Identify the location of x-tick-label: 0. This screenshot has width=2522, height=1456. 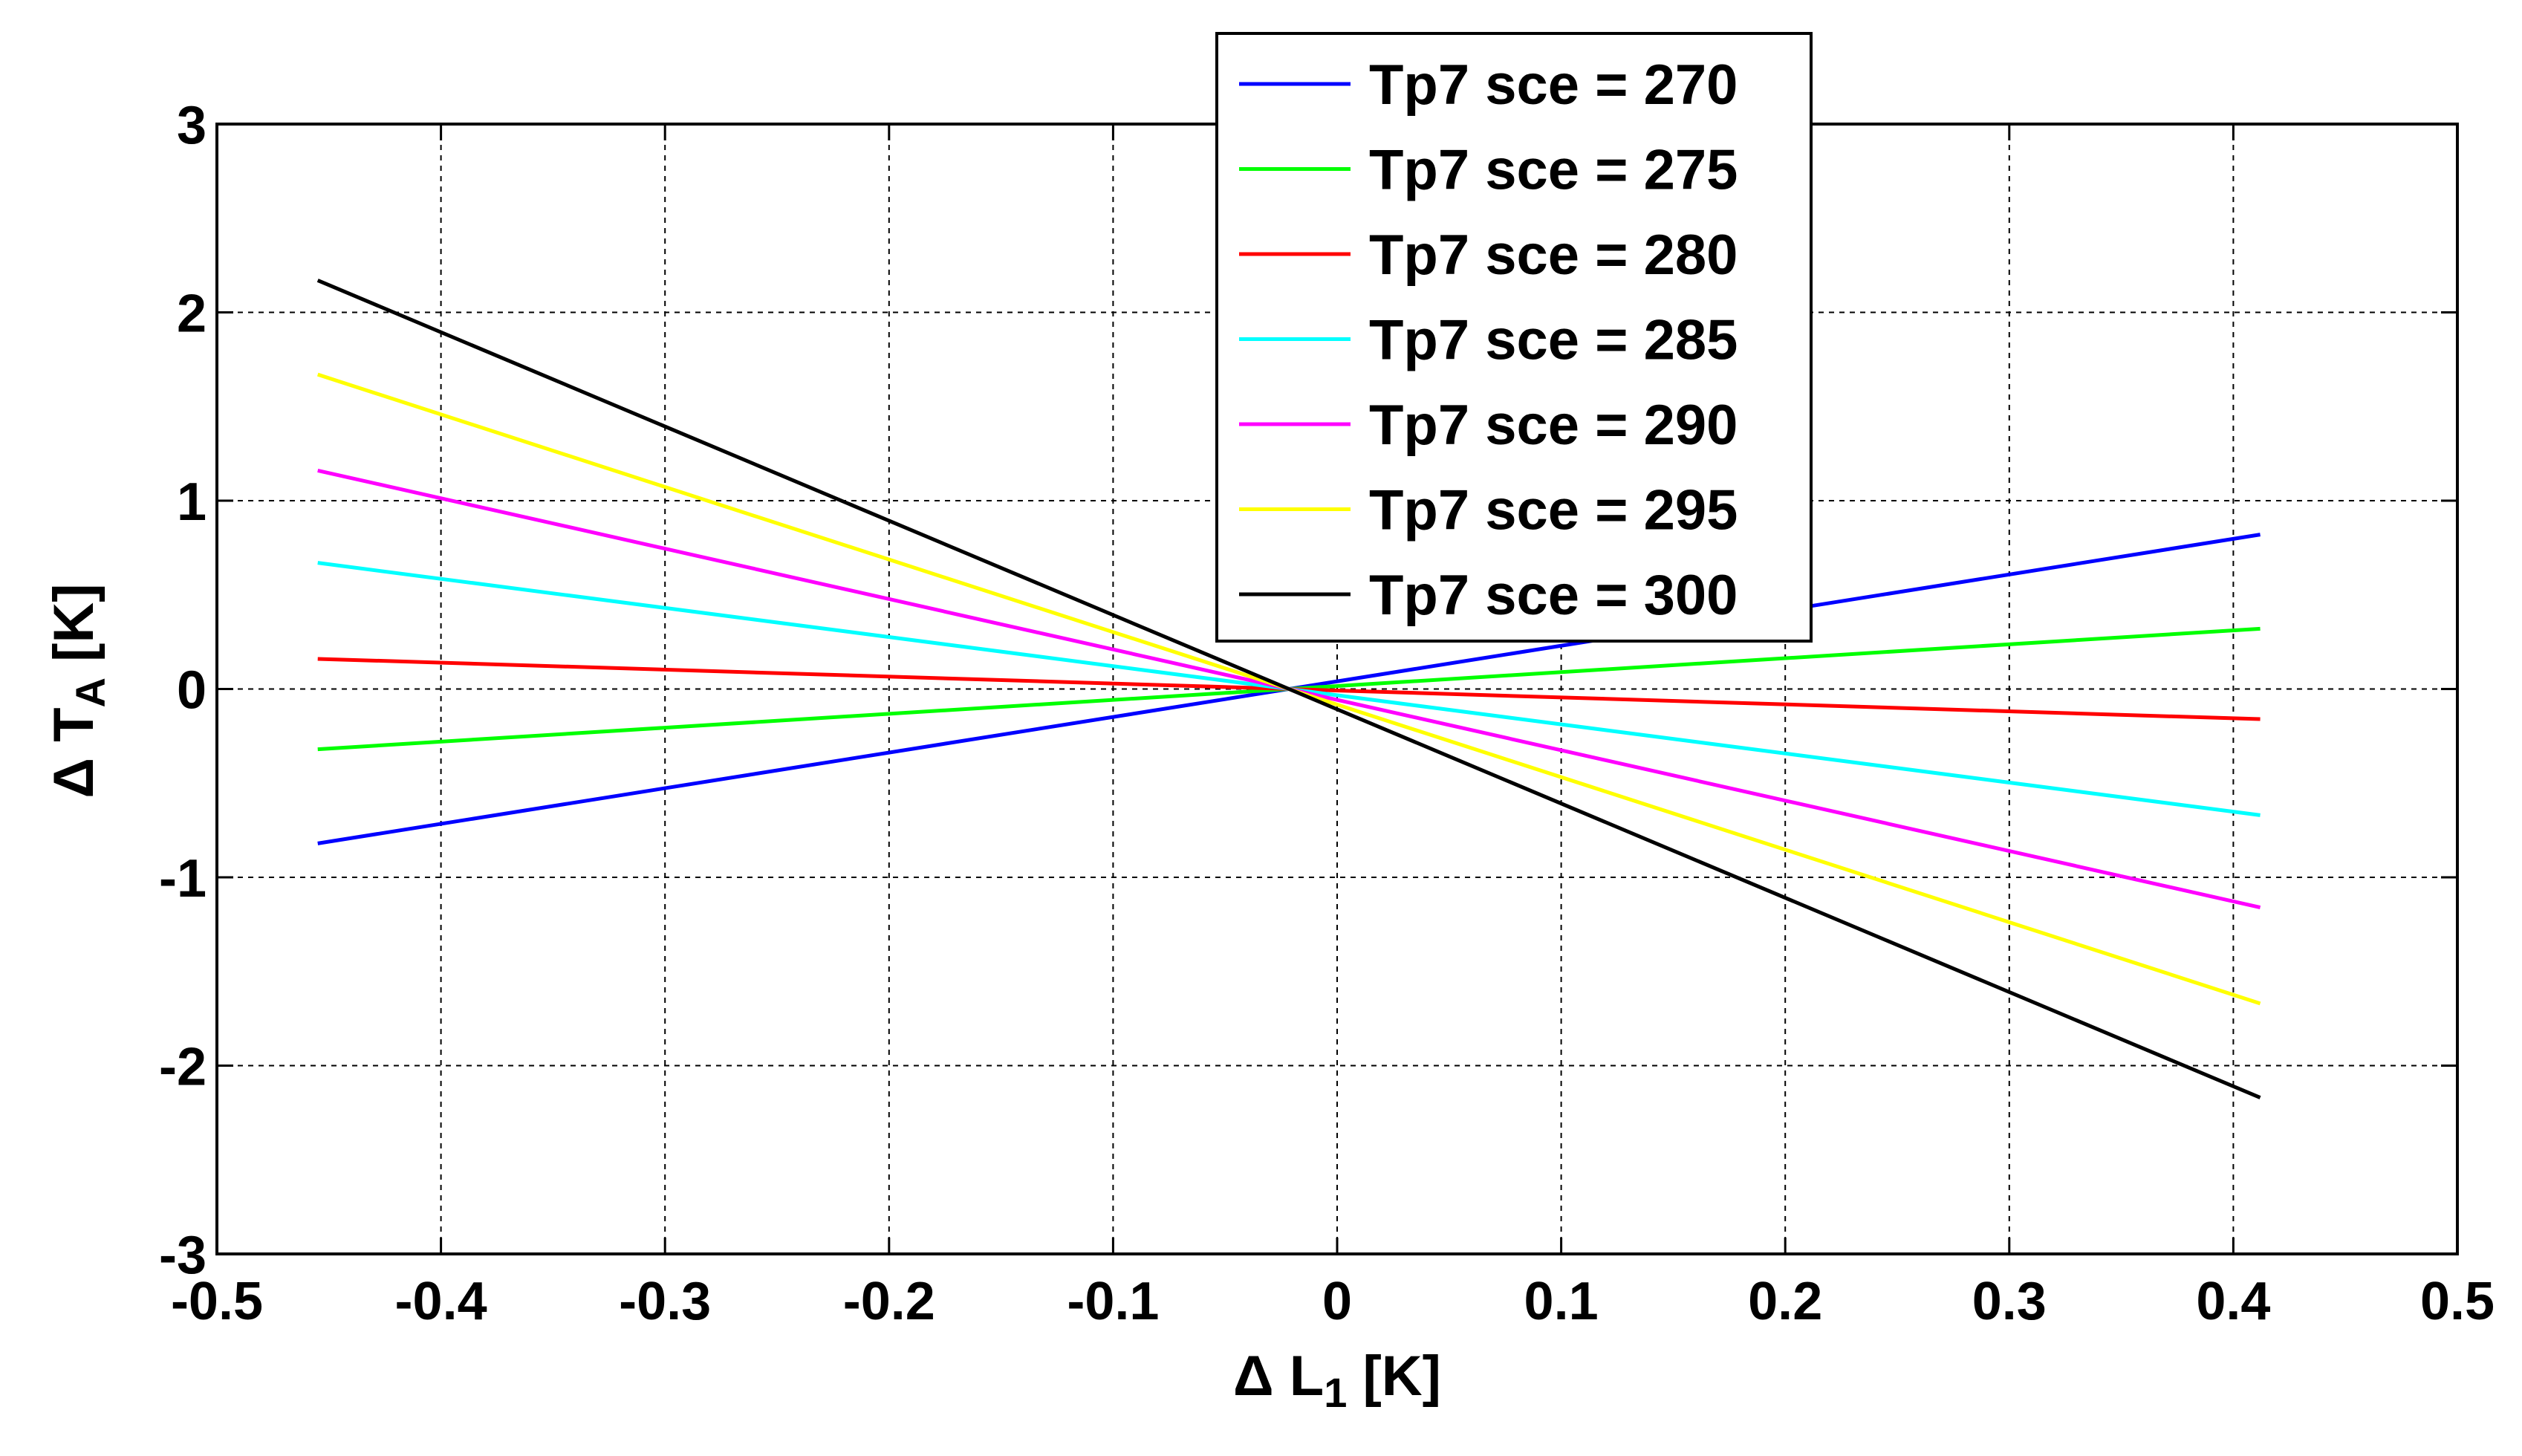
(1337, 1302).